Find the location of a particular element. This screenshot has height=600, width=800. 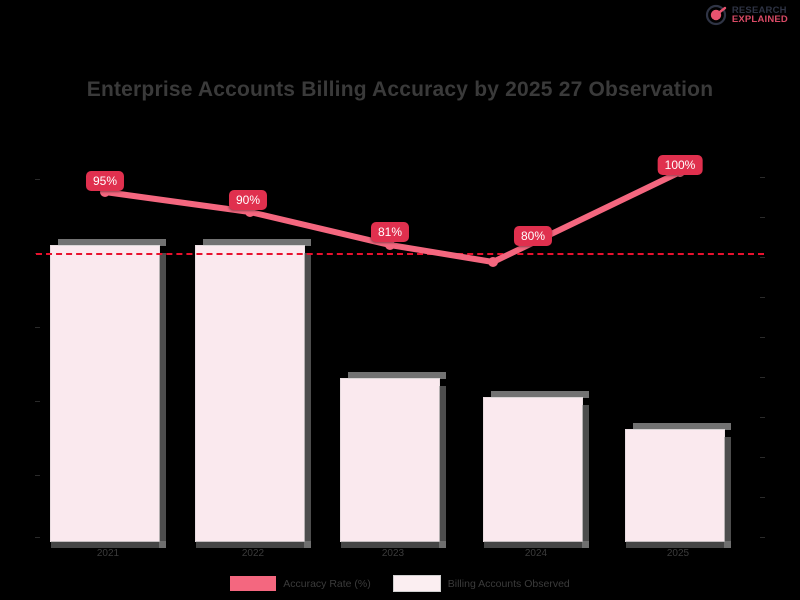

value-label-2024: 80% is located at coordinates (533, 236).